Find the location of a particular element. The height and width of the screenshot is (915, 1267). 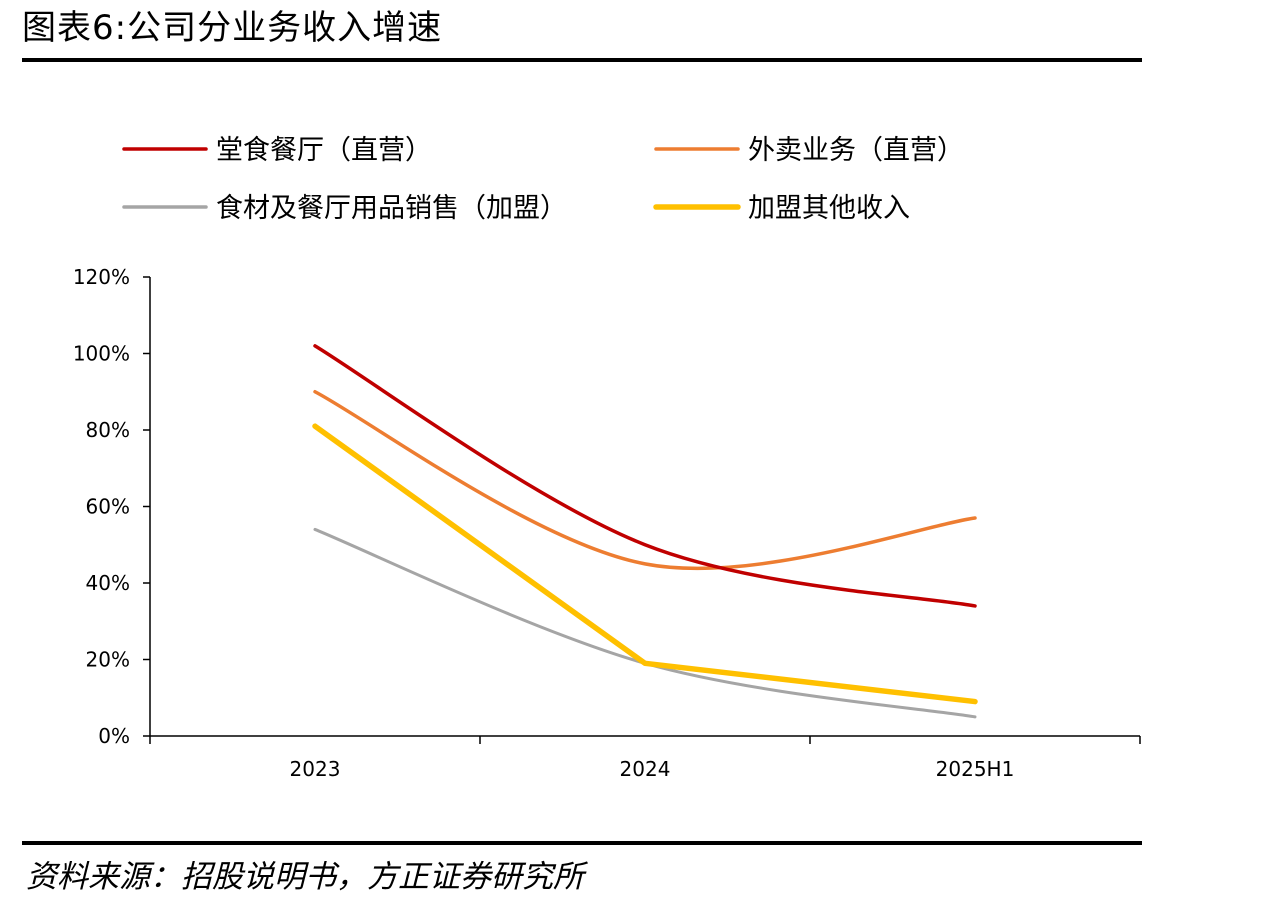

x-tick-label: 2025H1 is located at coordinates (975, 769).